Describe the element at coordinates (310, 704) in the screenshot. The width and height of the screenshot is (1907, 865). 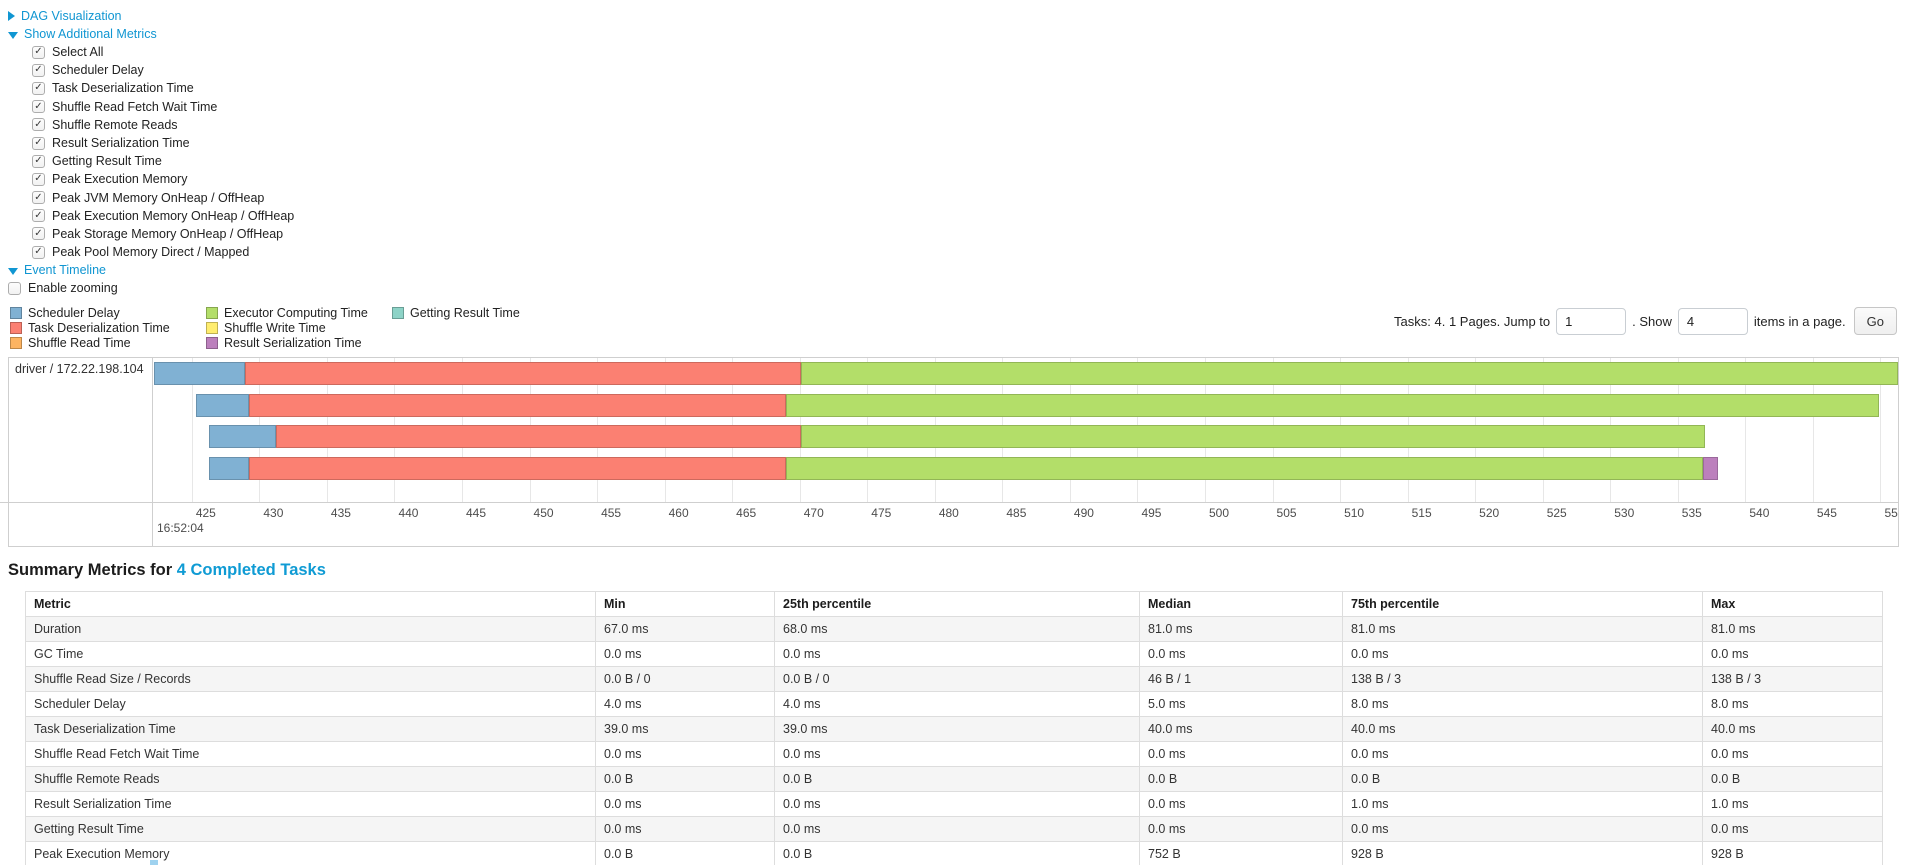
I see `metric-name-cell: Scheduler Delay` at that location.